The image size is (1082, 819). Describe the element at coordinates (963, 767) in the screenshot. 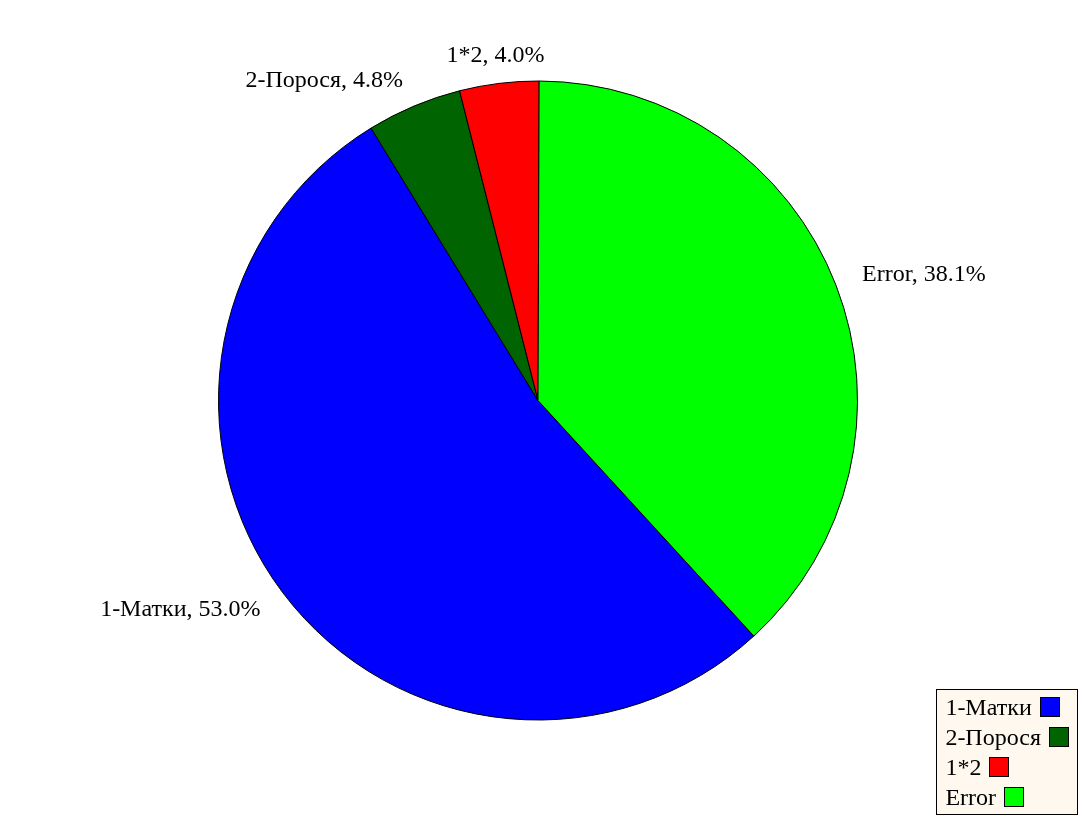

I see `legend-label: 1*2` at that location.